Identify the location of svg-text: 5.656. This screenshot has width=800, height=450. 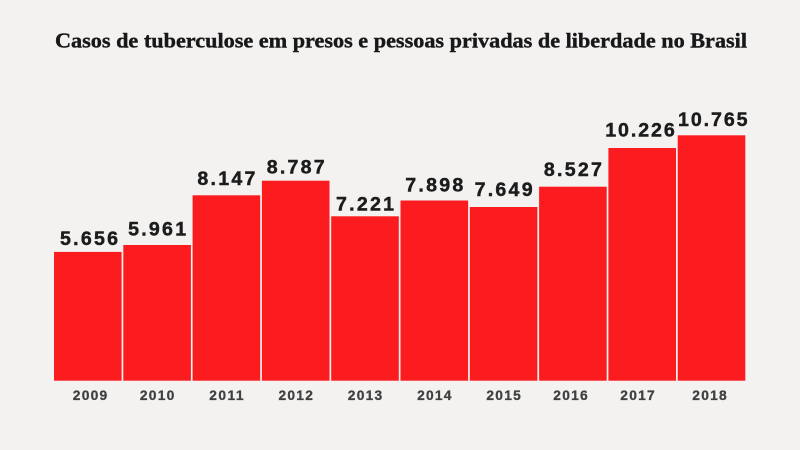
(89, 239).